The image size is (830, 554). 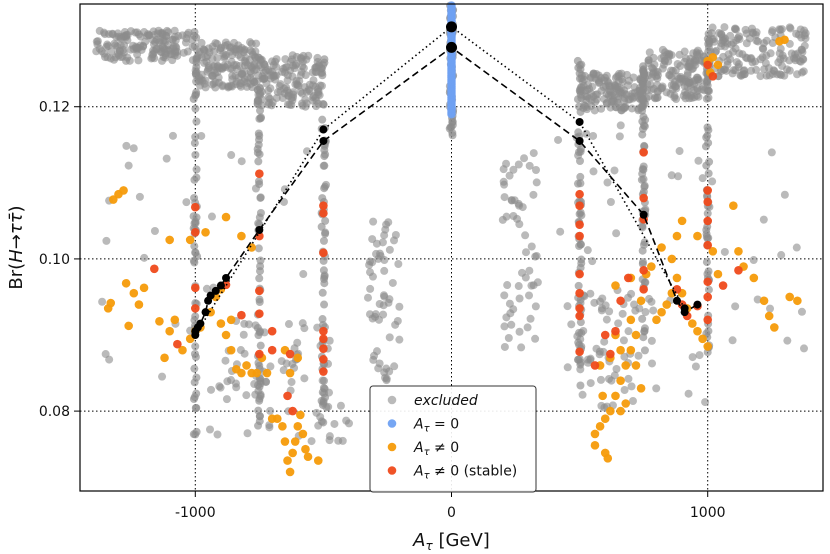 What do you see at coordinates (16, 247) in the screenshot?
I see `y-axis-label: Br(H→ττ̄)` at bounding box center [16, 247].